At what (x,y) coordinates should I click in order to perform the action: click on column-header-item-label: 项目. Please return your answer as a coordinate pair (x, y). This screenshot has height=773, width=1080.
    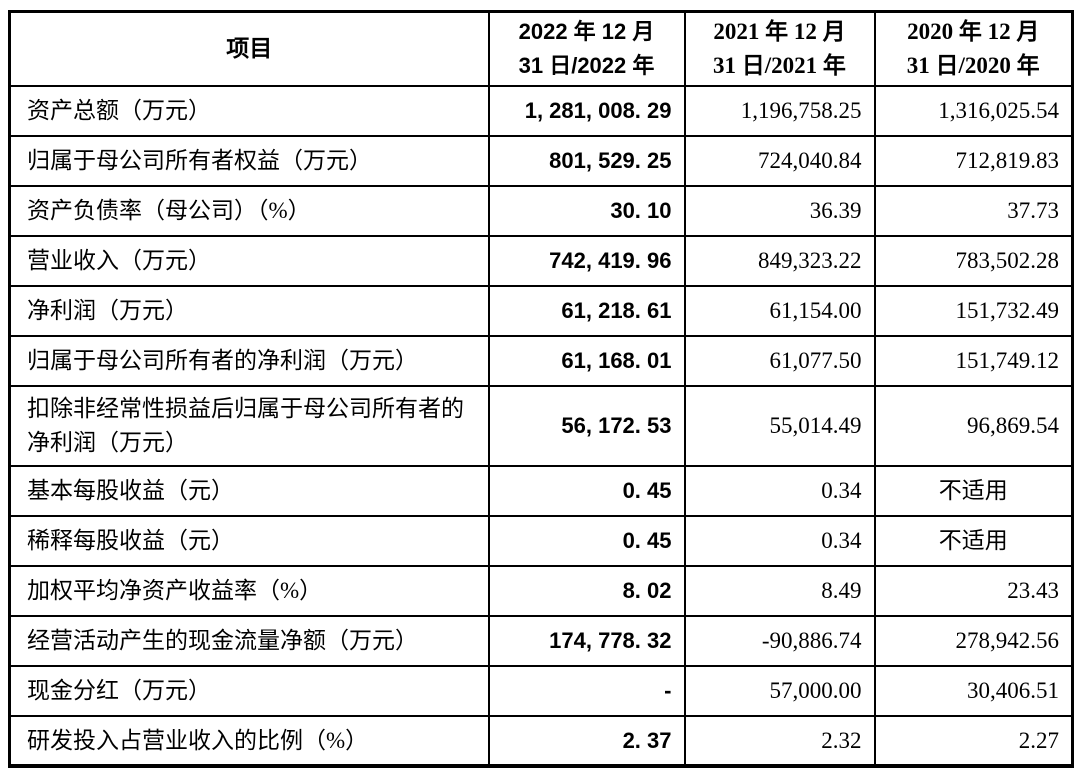
    Looking at the image, I should click on (249, 48).